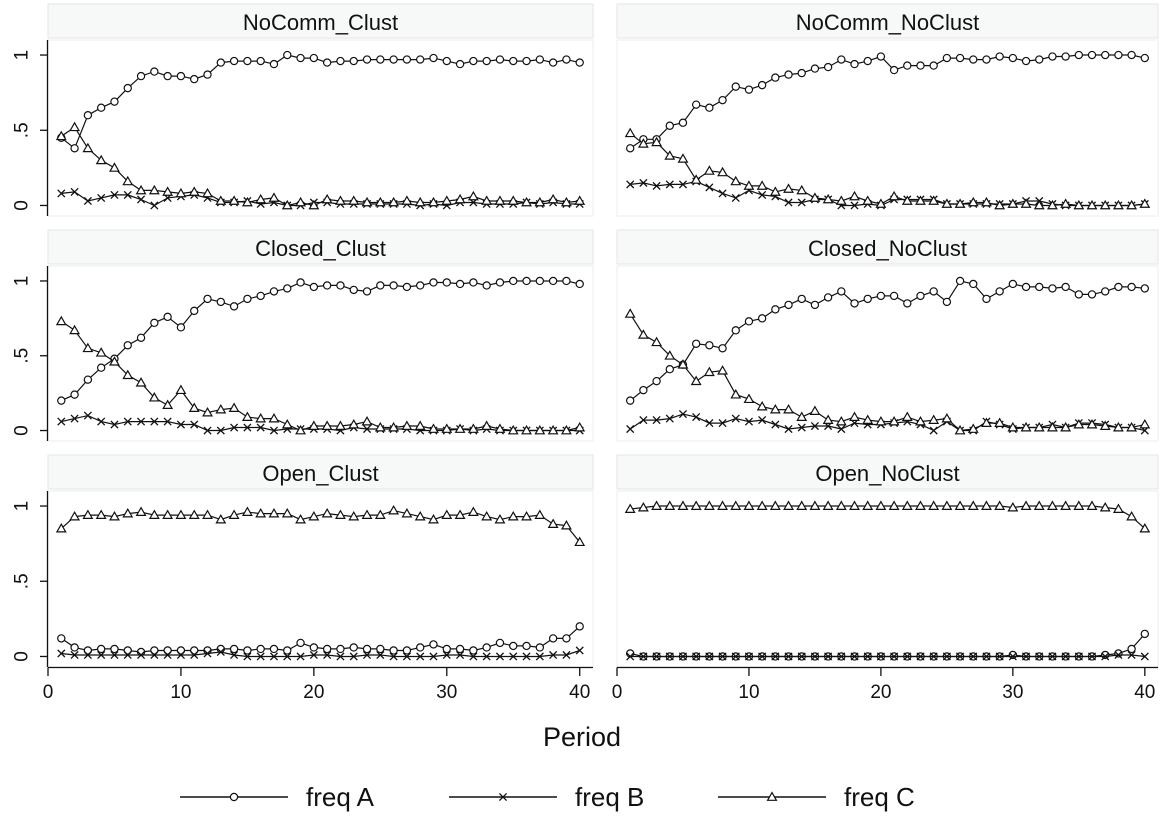  What do you see at coordinates (320, 22) in the screenshot?
I see `panel-title: NoComm_Clust` at bounding box center [320, 22].